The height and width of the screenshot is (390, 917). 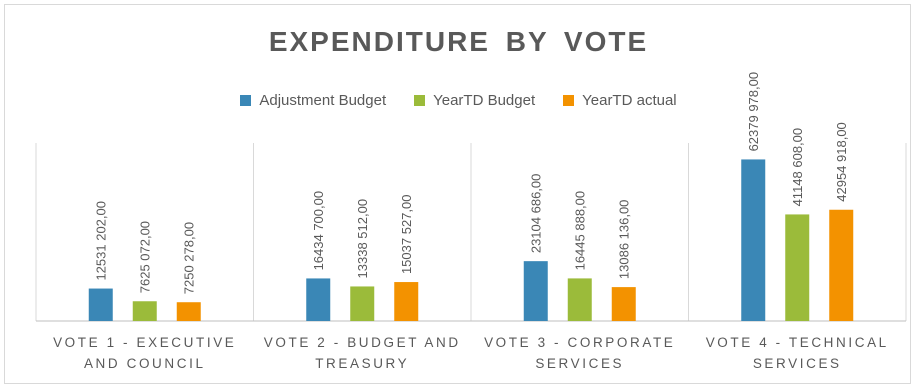 What do you see at coordinates (362, 239) in the screenshot?
I see `data-label: 13338 512,00` at bounding box center [362, 239].